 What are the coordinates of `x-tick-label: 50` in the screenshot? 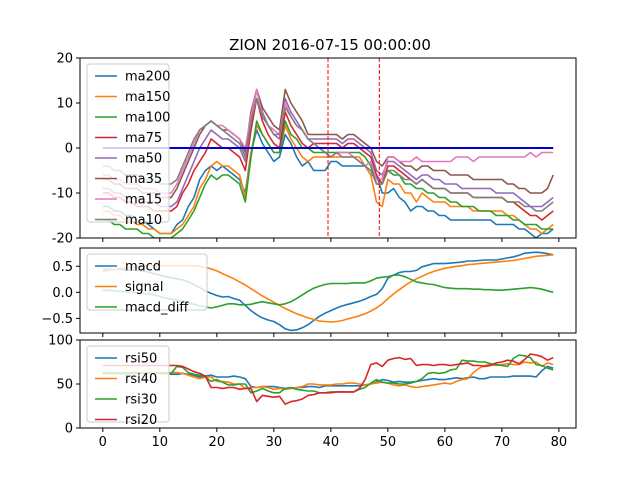 It's located at (388, 442).